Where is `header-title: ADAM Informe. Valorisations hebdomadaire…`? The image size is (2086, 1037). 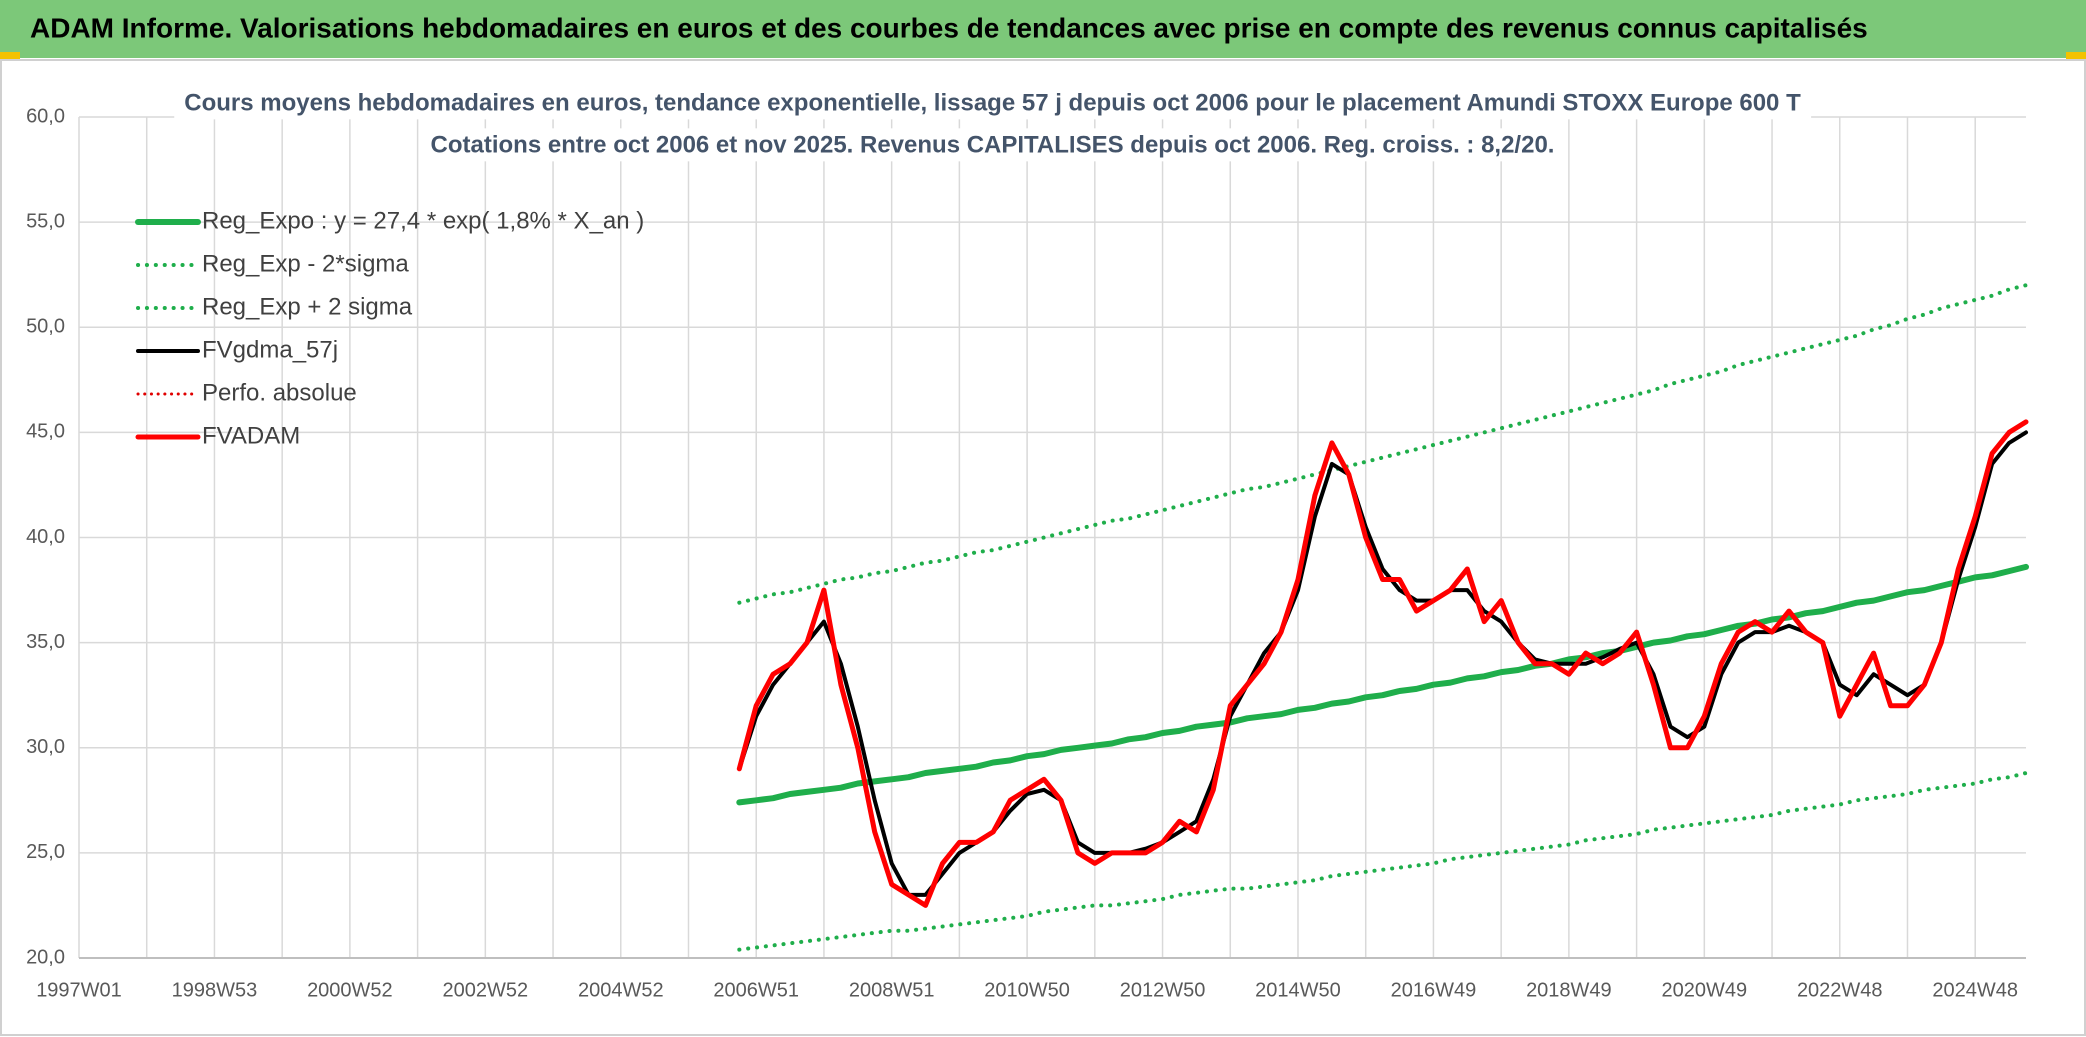 header-title: ADAM Informe. Valorisations hebdomadaire… is located at coordinates (949, 27).